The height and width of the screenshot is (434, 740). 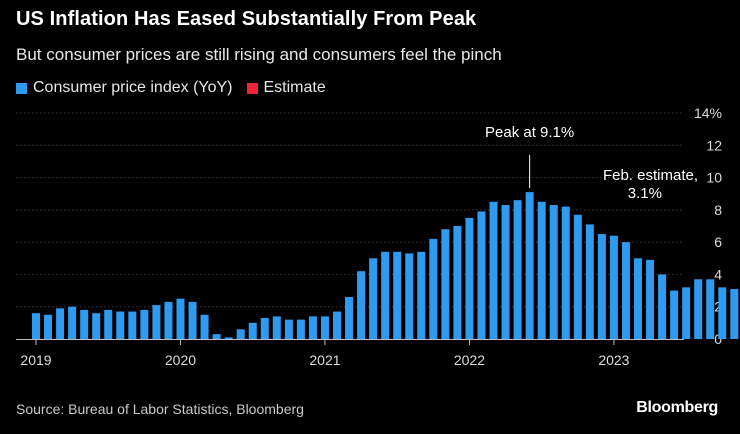 I want to click on y-tick-label: 0, so click(x=718, y=339).